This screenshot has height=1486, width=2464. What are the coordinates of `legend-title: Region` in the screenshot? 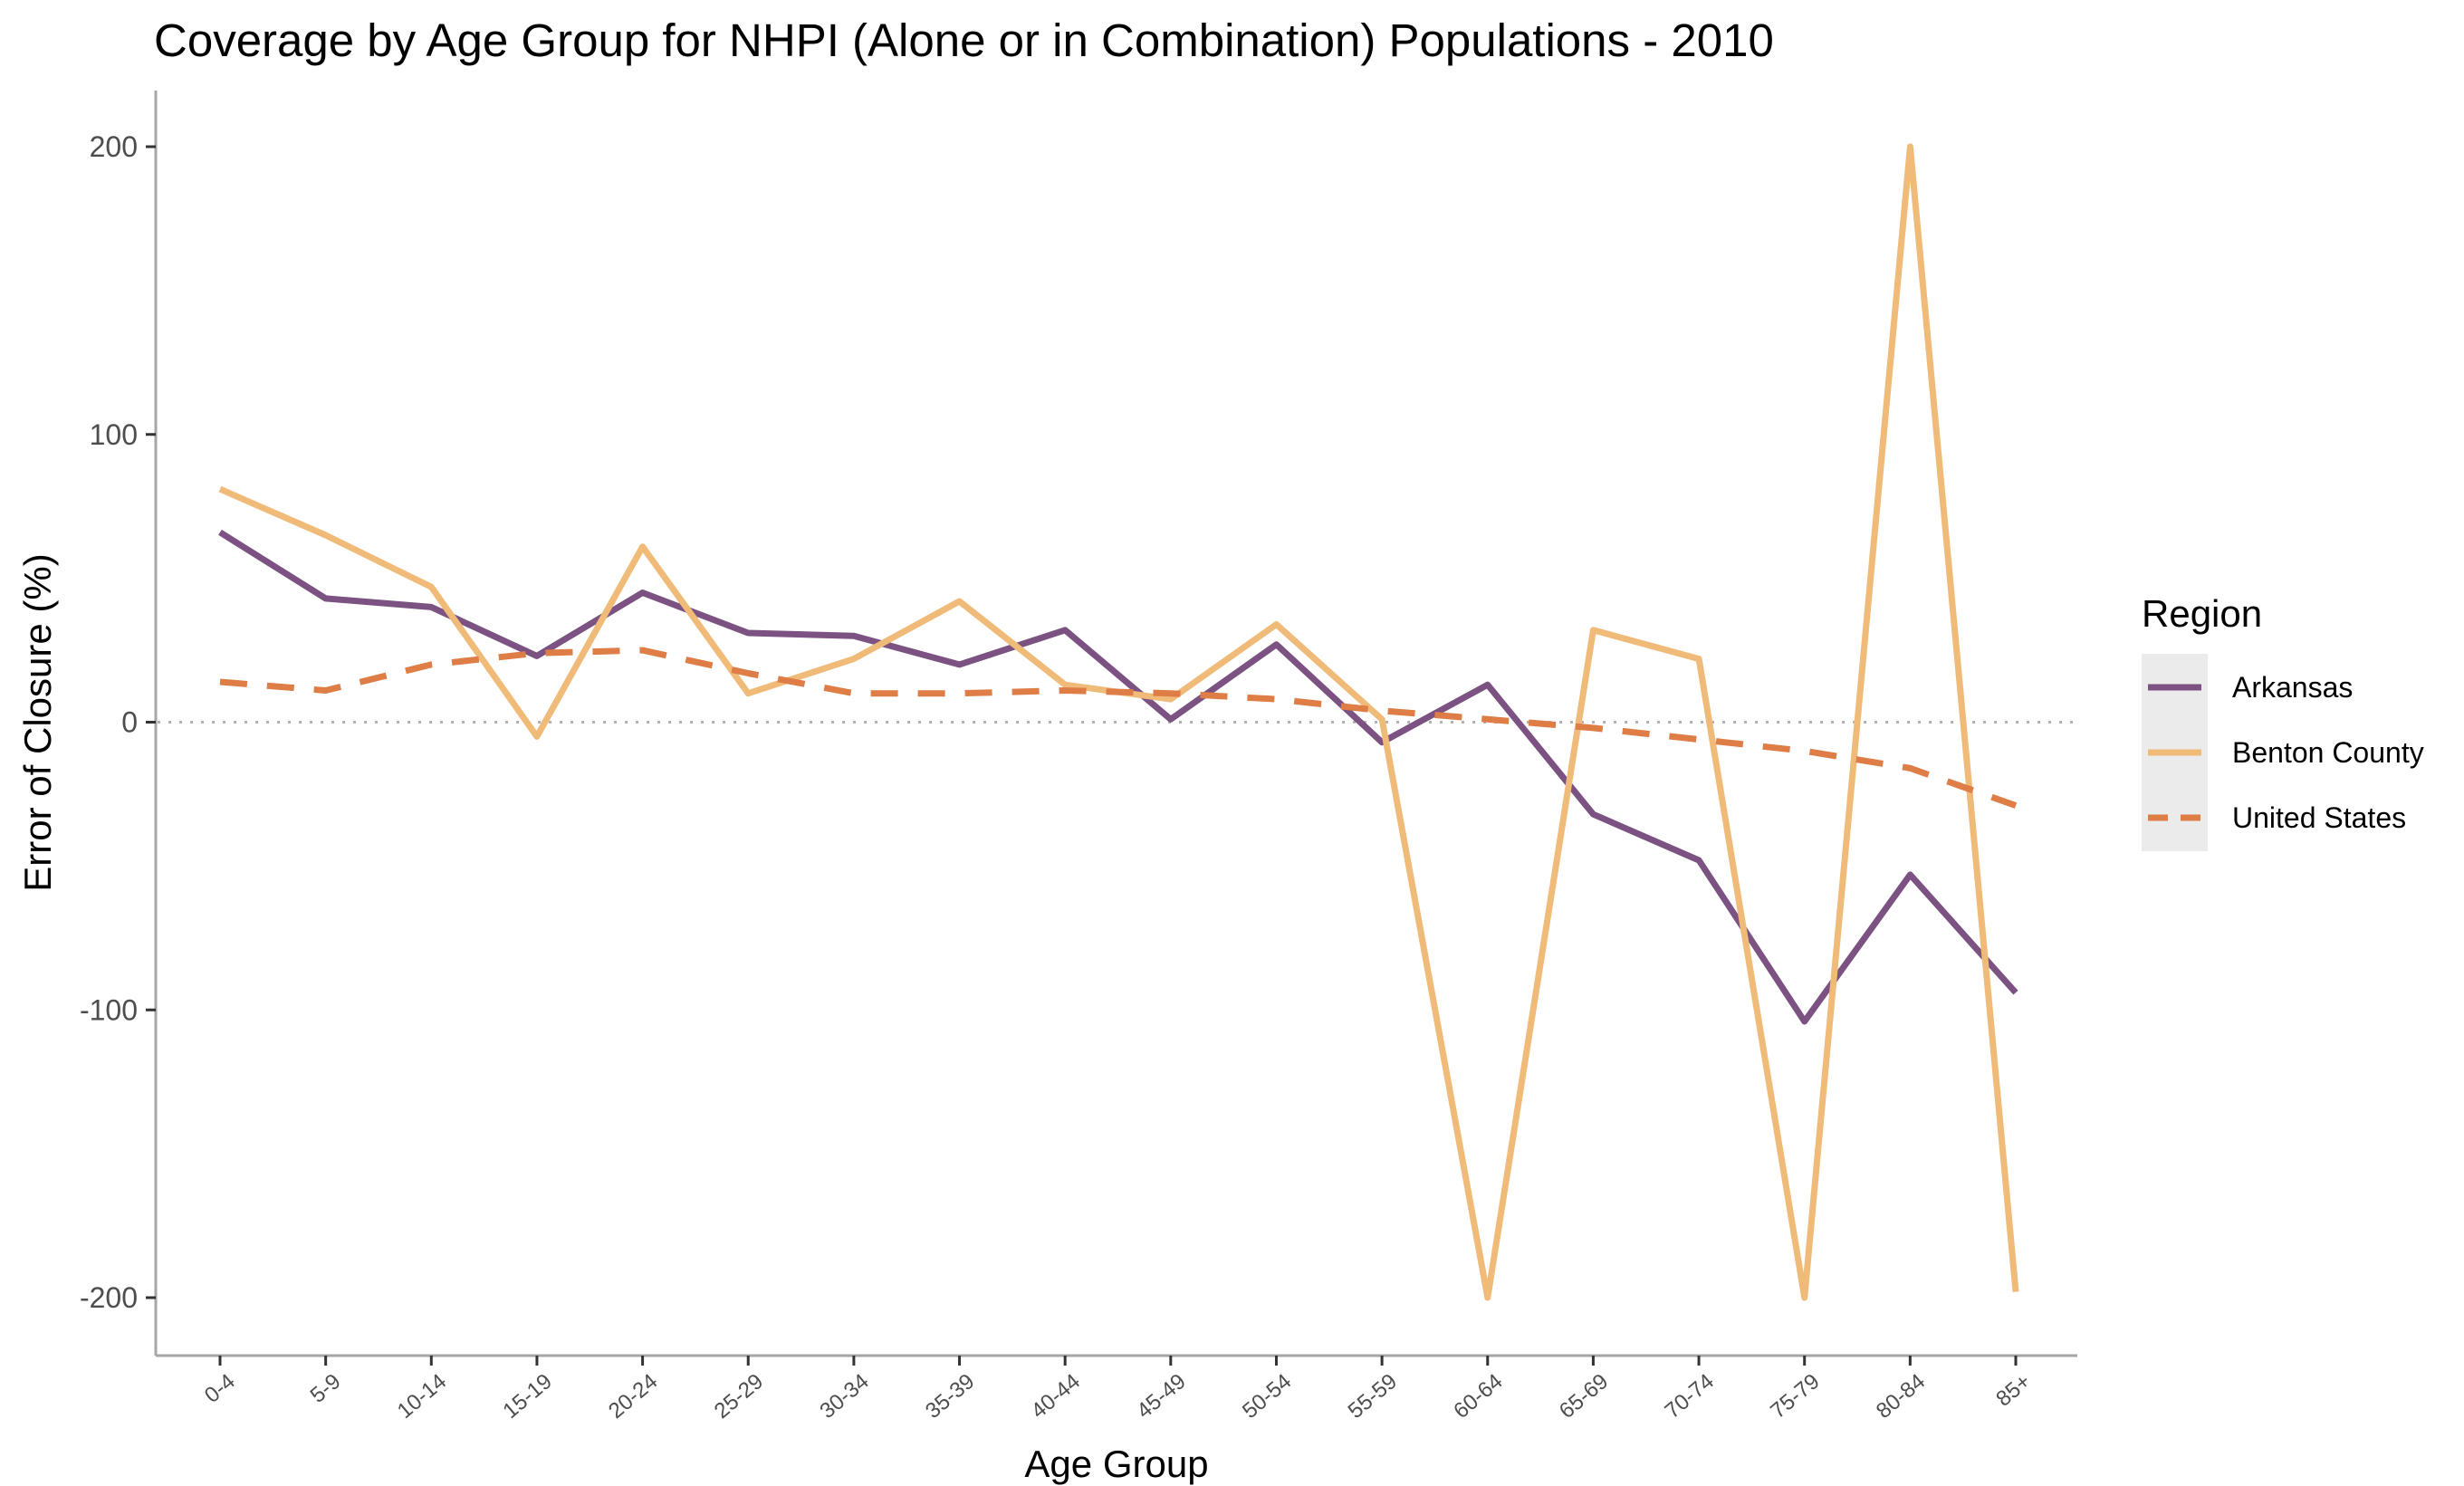 It's located at (2202, 614).